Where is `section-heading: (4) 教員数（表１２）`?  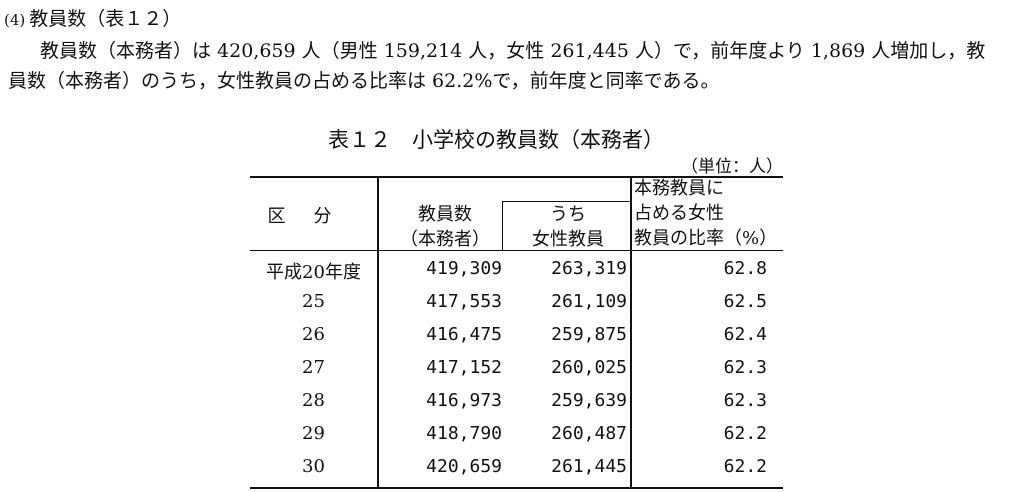 section-heading: (4) 教員数（表１２） is located at coordinates (92, 17).